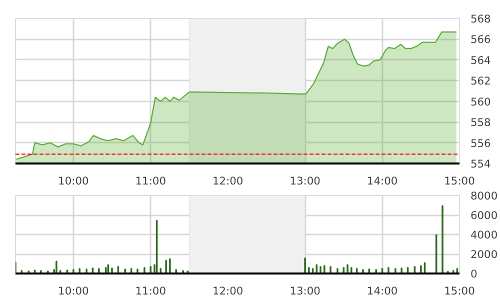 This screenshot has height=300, width=500. What do you see at coordinates (481, 39) in the screenshot?
I see `y-tick-label: 566` at bounding box center [481, 39].